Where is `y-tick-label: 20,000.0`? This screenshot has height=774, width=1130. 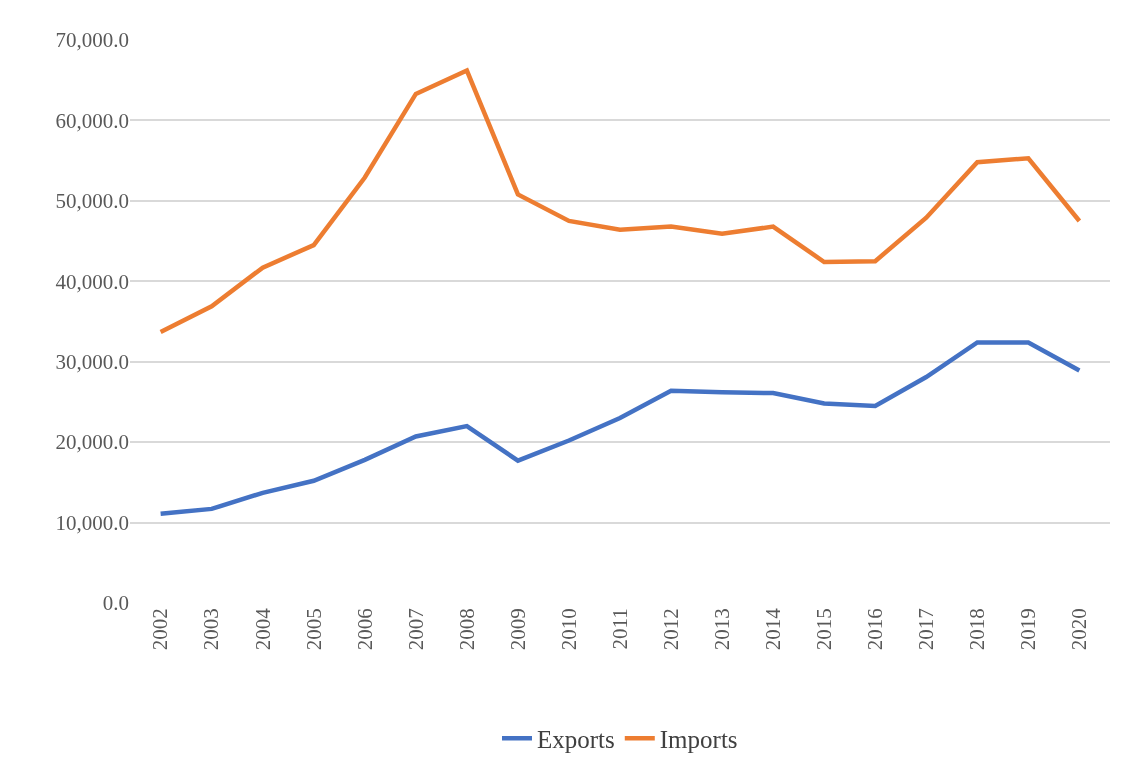
y-tick-label: 20,000.0 is located at coordinates (92, 442).